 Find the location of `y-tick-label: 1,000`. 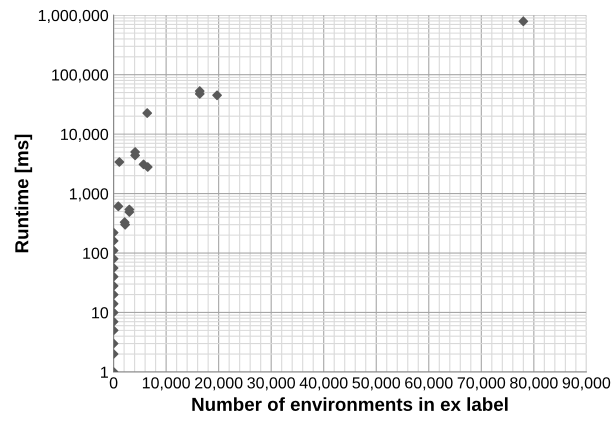

y-tick-label: 1,000 is located at coordinates (89, 195).